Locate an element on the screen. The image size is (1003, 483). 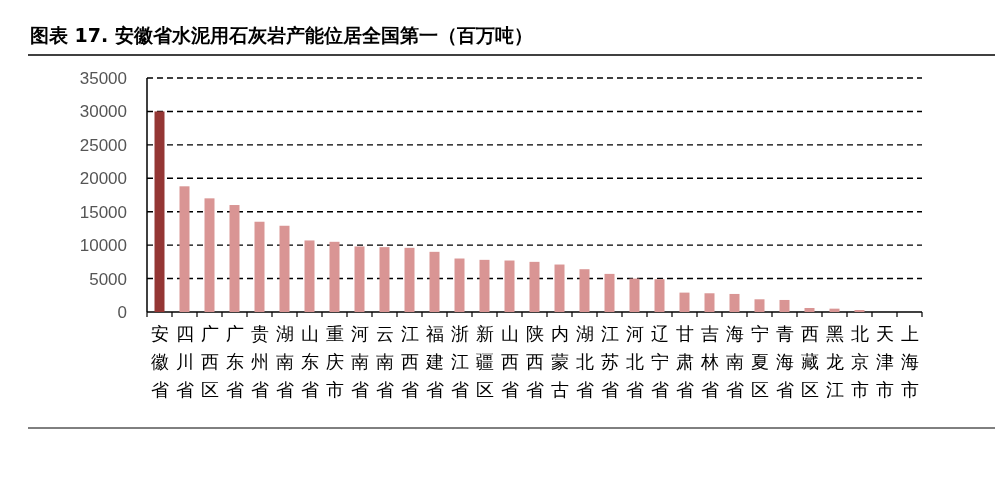
y-tick-label: 20000 is located at coordinates (103, 179).